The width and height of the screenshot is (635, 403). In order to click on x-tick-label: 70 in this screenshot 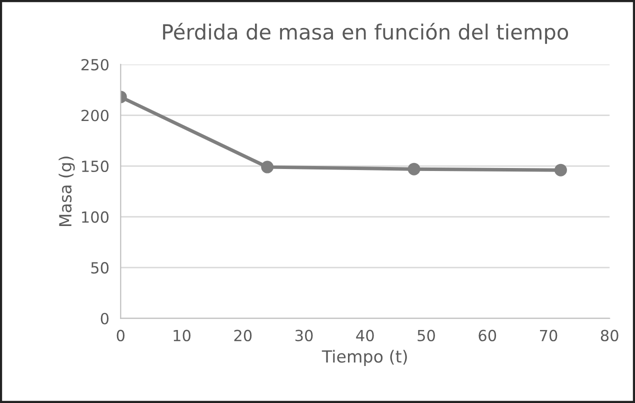, I will do `click(549, 336)`.